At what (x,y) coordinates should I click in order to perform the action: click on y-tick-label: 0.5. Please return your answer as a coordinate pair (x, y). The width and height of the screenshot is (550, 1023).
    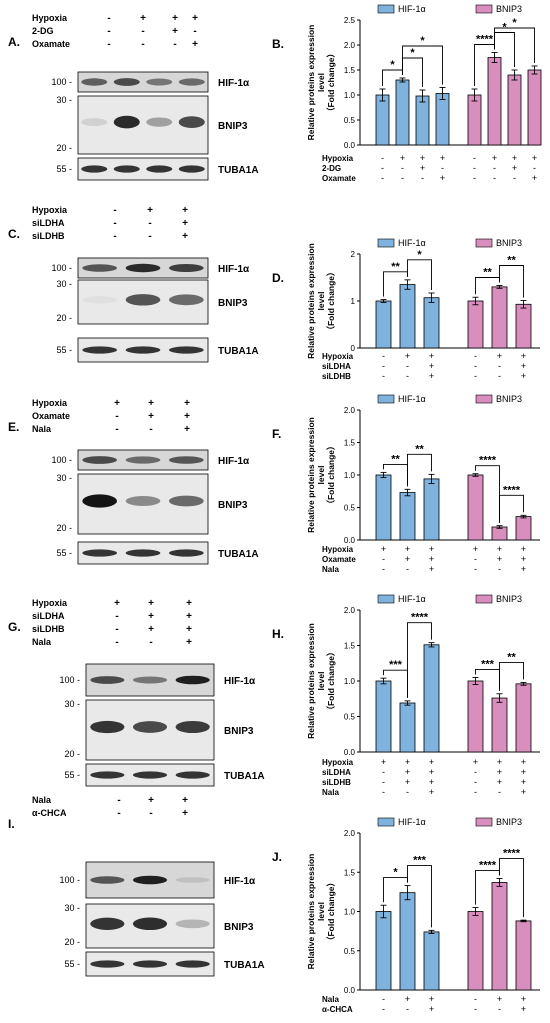
    Looking at the image, I should click on (350, 951).